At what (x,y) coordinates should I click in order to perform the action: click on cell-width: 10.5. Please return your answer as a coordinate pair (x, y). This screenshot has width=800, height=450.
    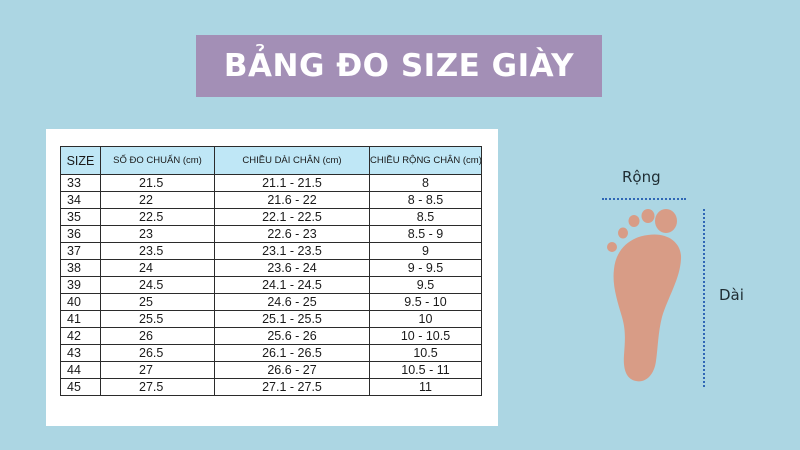
    Looking at the image, I should click on (425, 353).